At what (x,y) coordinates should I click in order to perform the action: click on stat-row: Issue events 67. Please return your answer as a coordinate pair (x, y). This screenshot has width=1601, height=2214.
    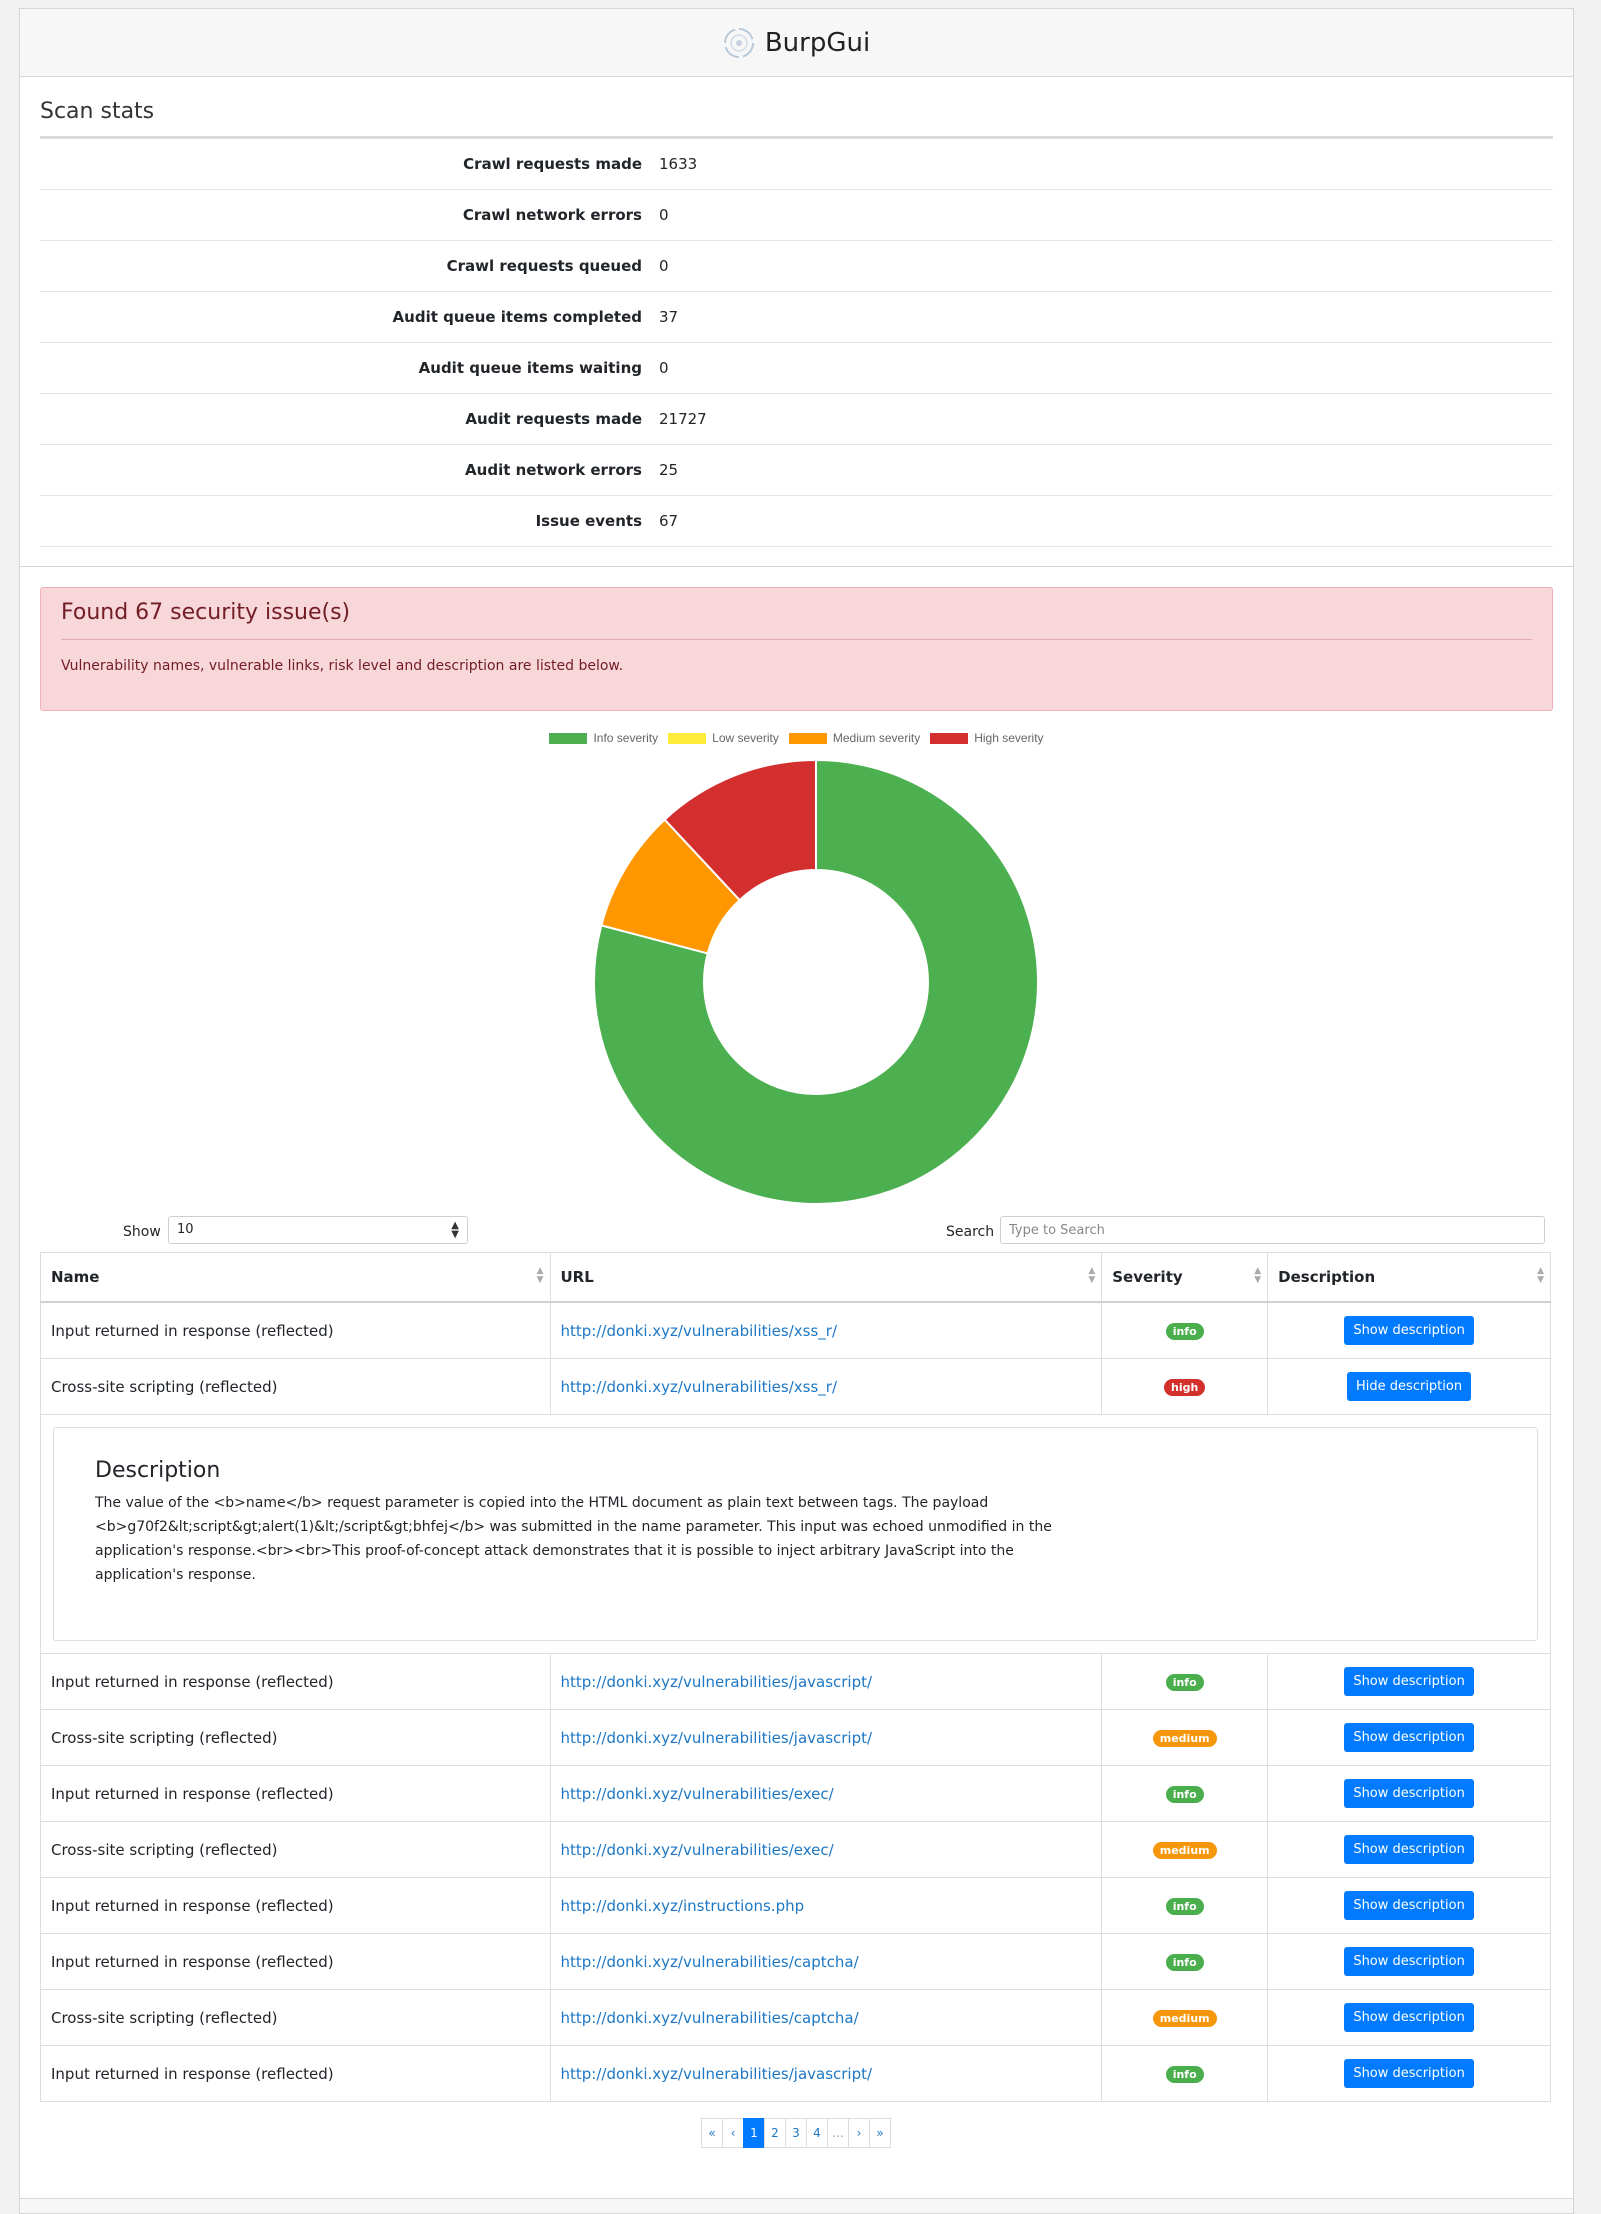
    Looking at the image, I should click on (796, 521).